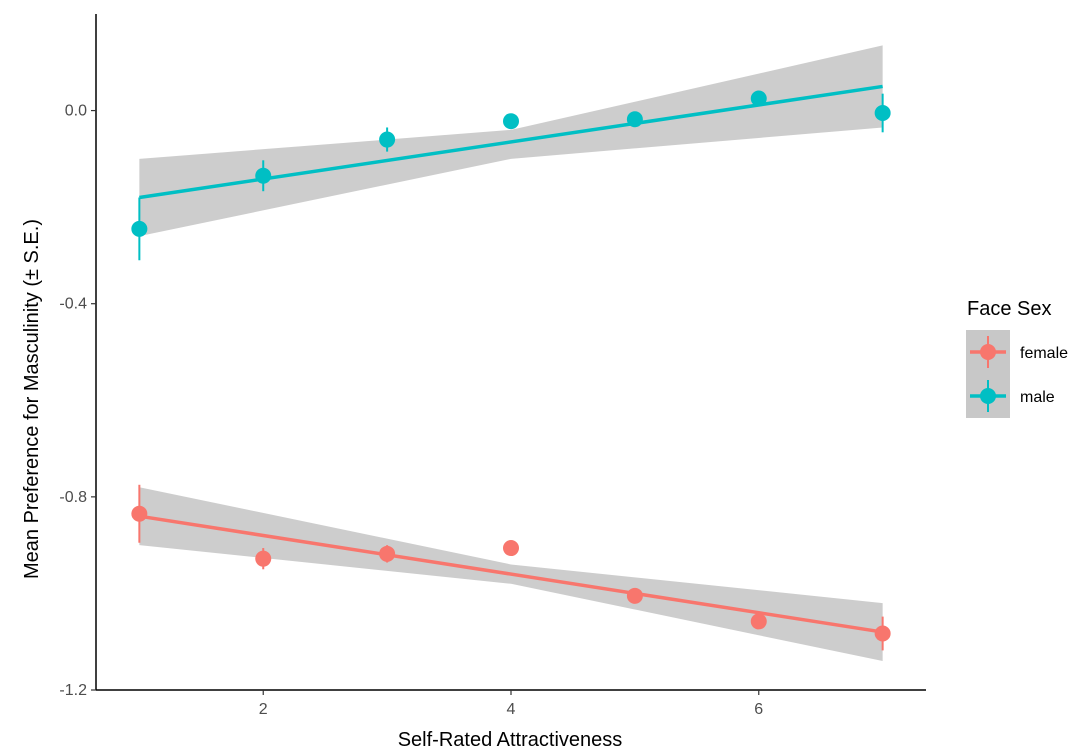 Image resolution: width=1083 pixels, height=751 pixels. What do you see at coordinates (758, 709) in the screenshot?
I see `x-tick-label: 6` at bounding box center [758, 709].